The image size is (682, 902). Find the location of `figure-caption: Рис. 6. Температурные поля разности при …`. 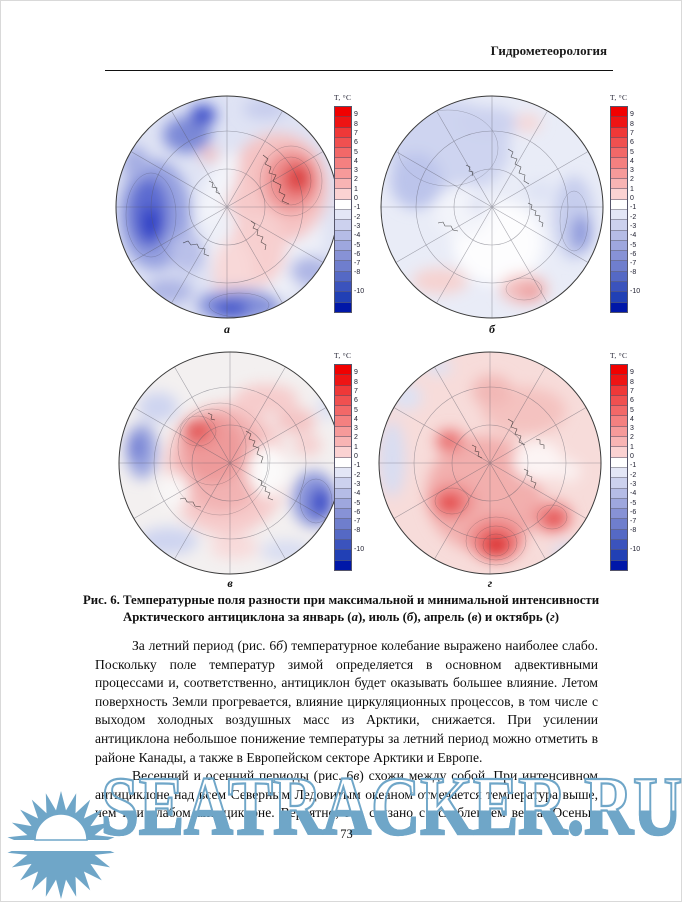

figure-caption: Рис. 6. Температурные поля разности при … is located at coordinates (341, 608).